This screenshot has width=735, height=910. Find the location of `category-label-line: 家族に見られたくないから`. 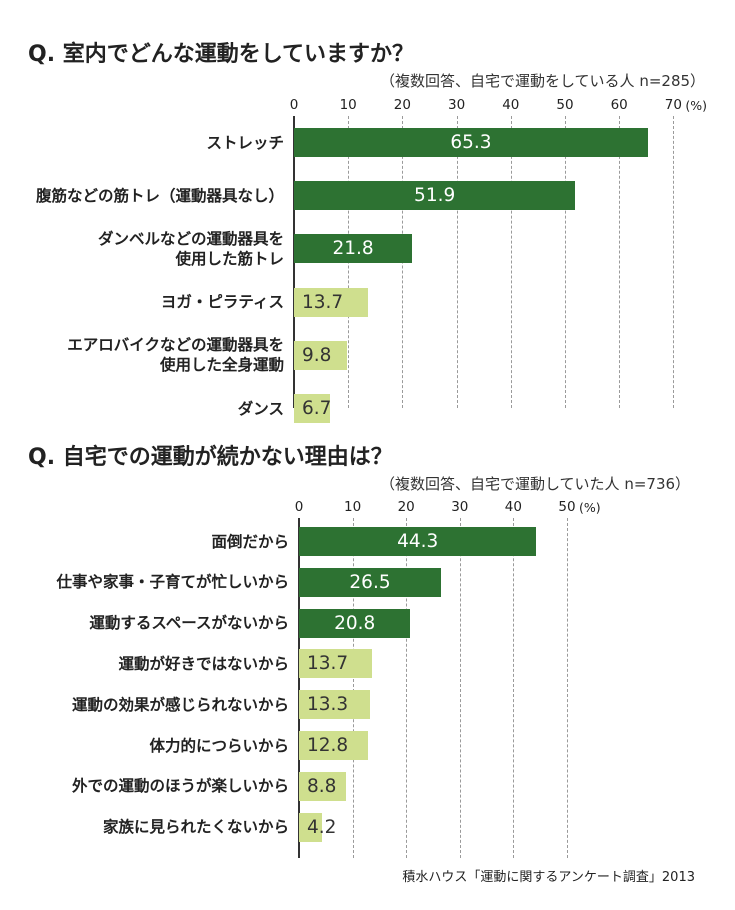

category-label-line: 家族に見られたくないから is located at coordinates (195, 827).